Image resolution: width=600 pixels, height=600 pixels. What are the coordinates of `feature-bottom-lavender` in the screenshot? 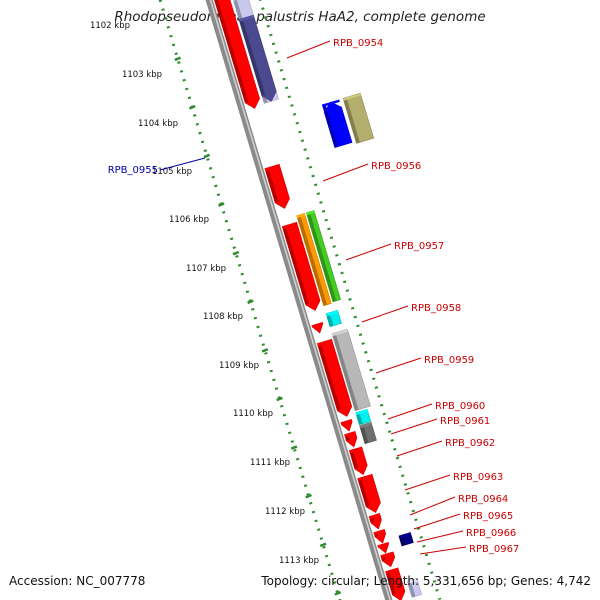 It's located at (414, 588).